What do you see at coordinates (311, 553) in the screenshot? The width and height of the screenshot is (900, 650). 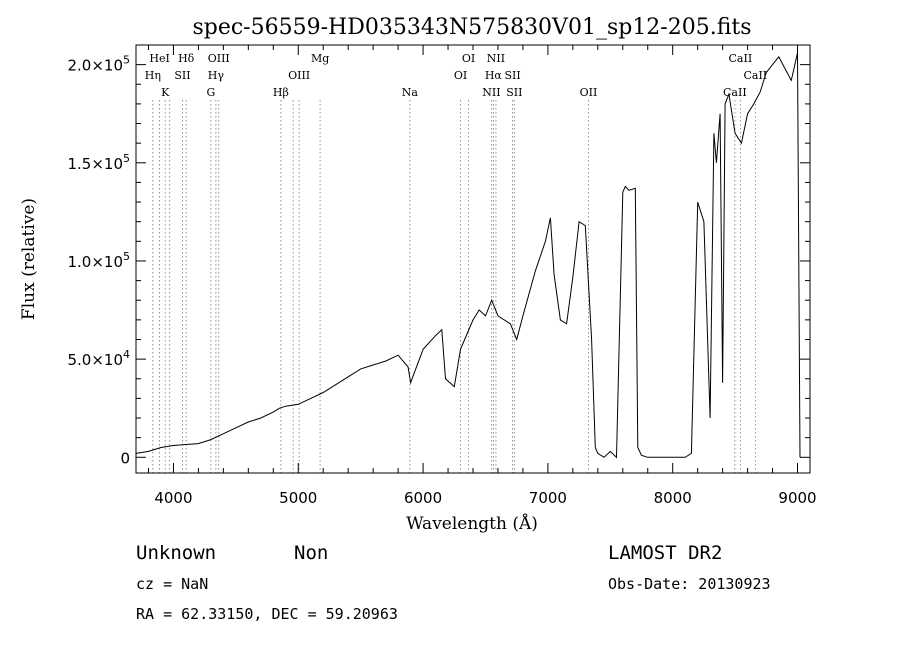 I see `subclass-text: Non` at bounding box center [311, 553].